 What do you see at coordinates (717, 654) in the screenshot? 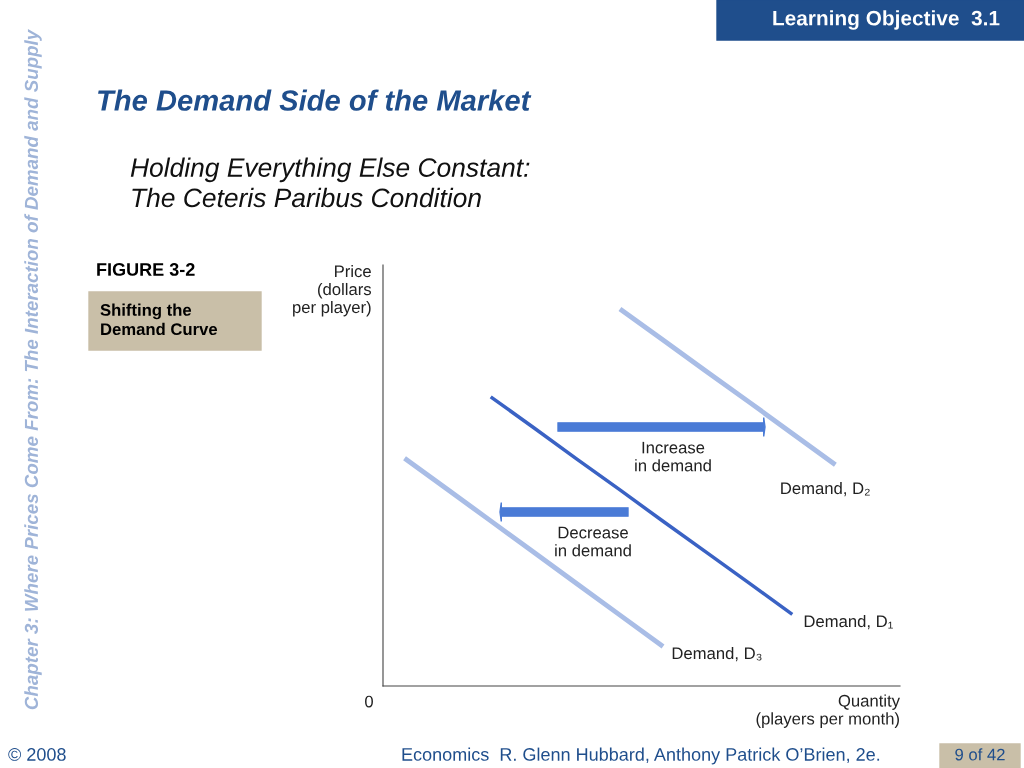
I see `series-label: Demand, D₃` at bounding box center [717, 654].